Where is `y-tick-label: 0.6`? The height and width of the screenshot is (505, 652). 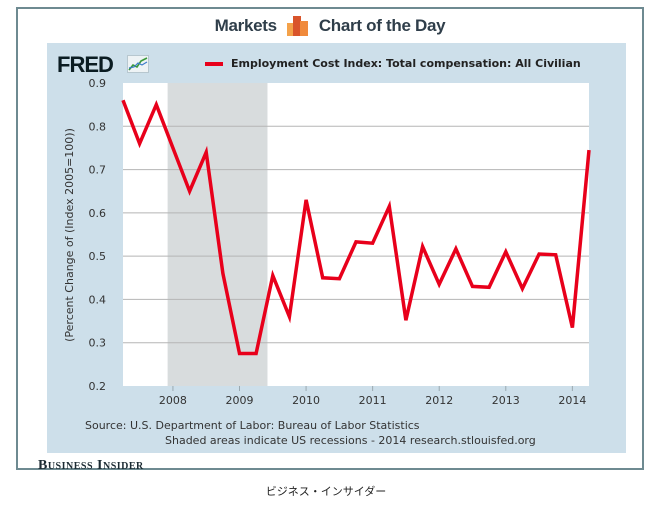
y-tick-label: 0.6 is located at coordinates (98, 213).